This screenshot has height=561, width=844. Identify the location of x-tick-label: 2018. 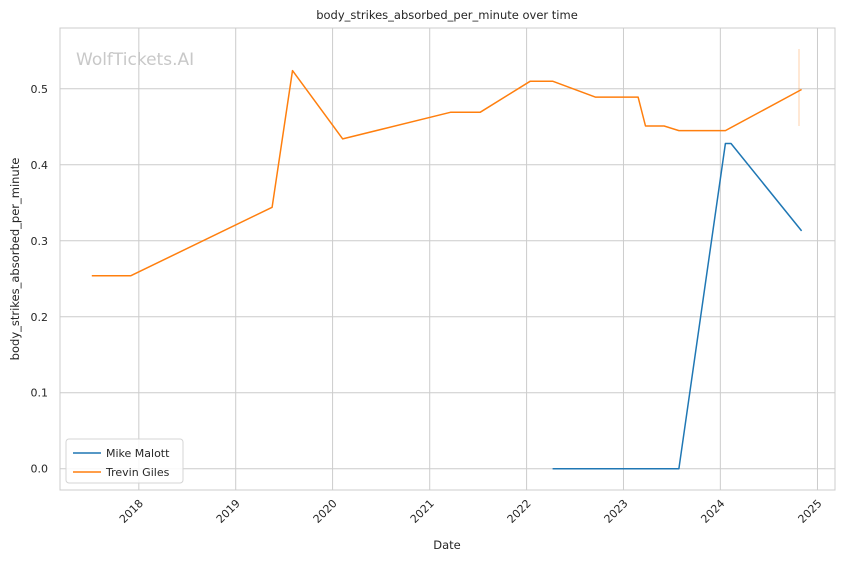
(131, 511).